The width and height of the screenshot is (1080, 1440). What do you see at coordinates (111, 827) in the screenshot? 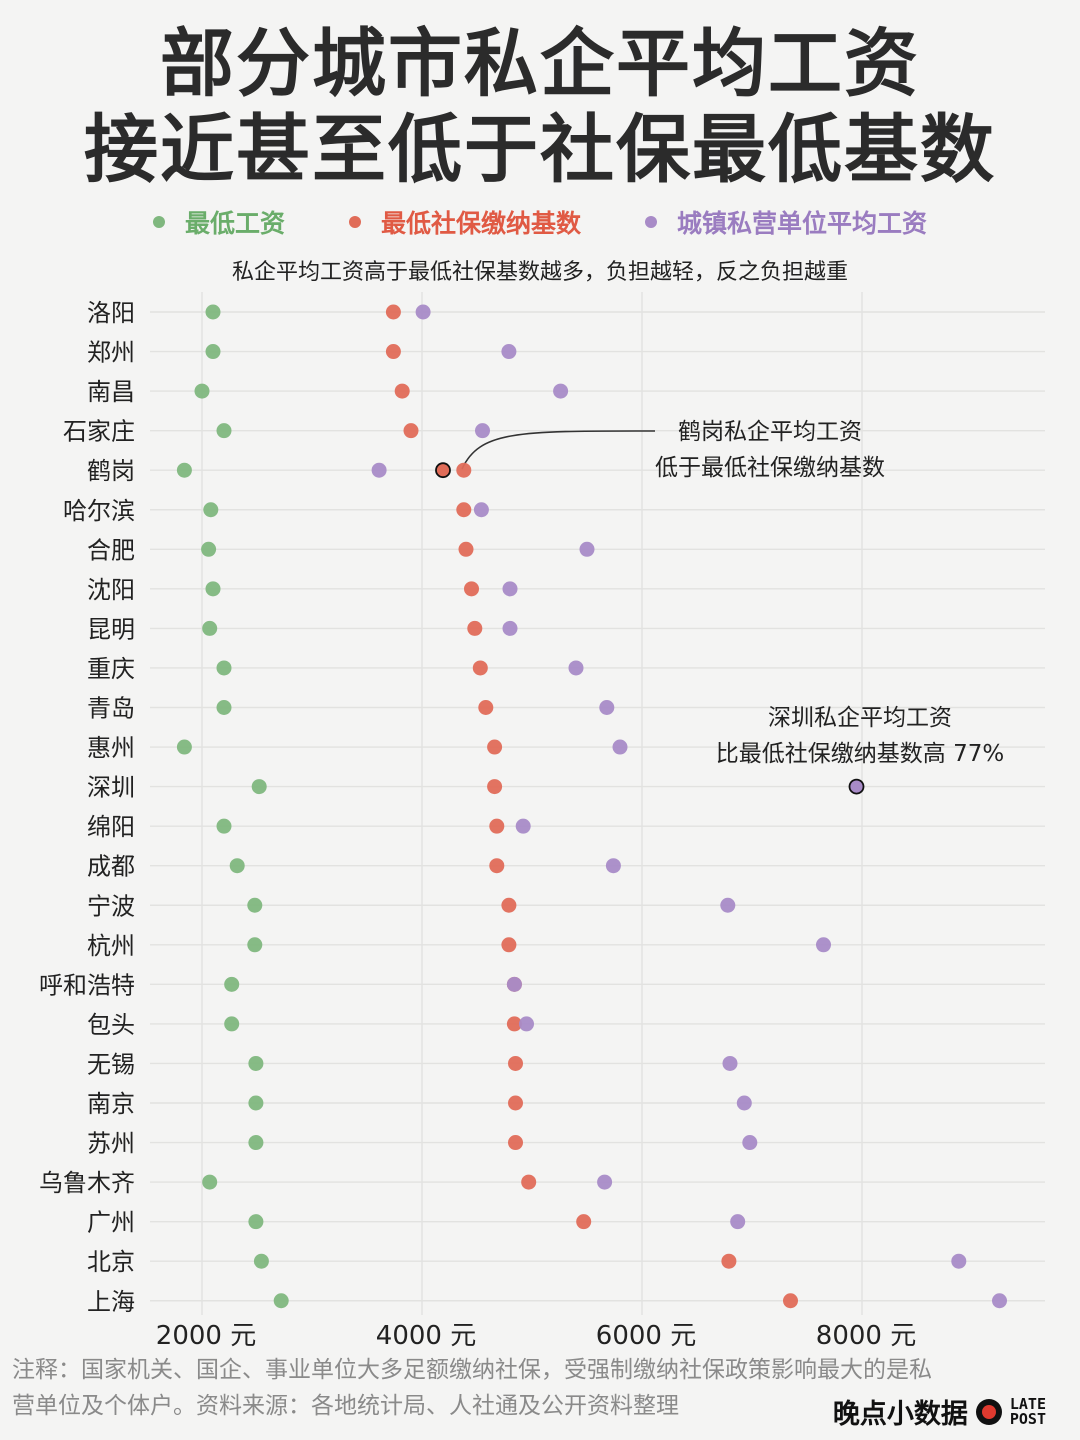
I see `city-label: 绵阳` at bounding box center [111, 827].